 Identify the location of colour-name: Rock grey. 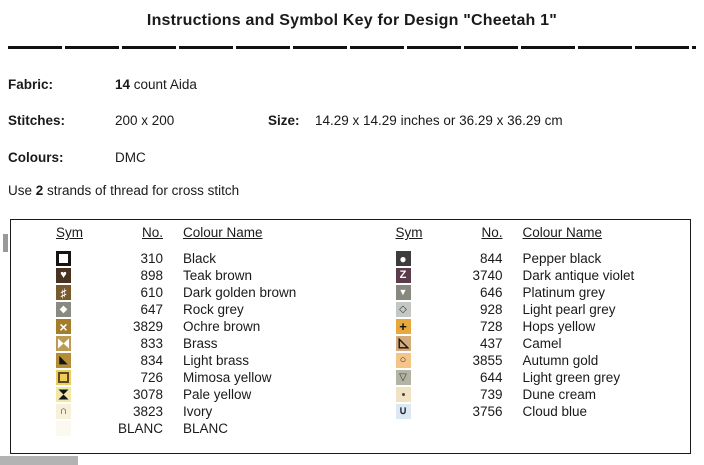
(213, 309).